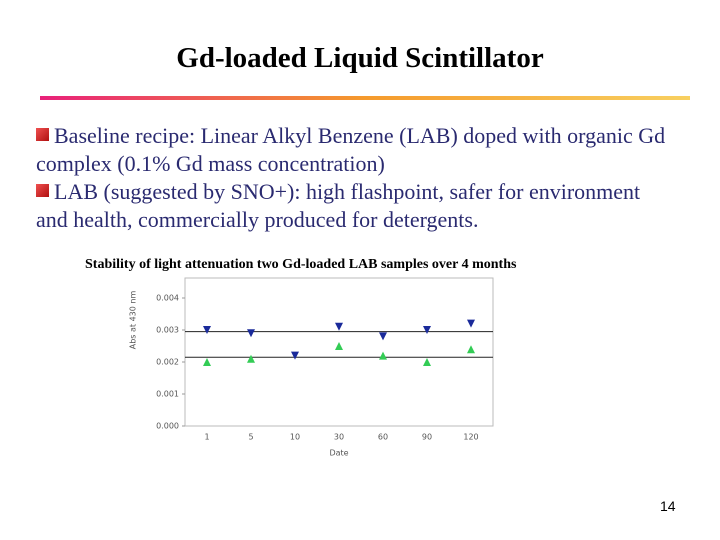  What do you see at coordinates (360, 58) in the screenshot?
I see `slide-title: Gd-loaded Liquid Scintillator` at bounding box center [360, 58].